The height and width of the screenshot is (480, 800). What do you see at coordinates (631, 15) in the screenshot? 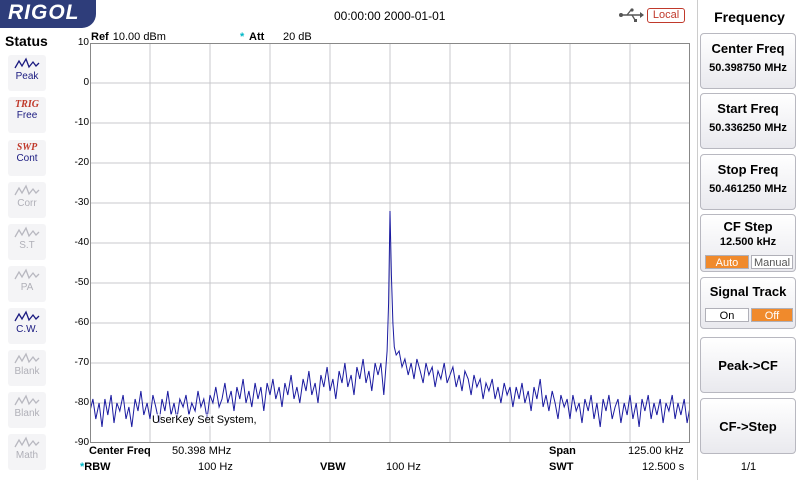
I see `usb-icon` at bounding box center [631, 15].